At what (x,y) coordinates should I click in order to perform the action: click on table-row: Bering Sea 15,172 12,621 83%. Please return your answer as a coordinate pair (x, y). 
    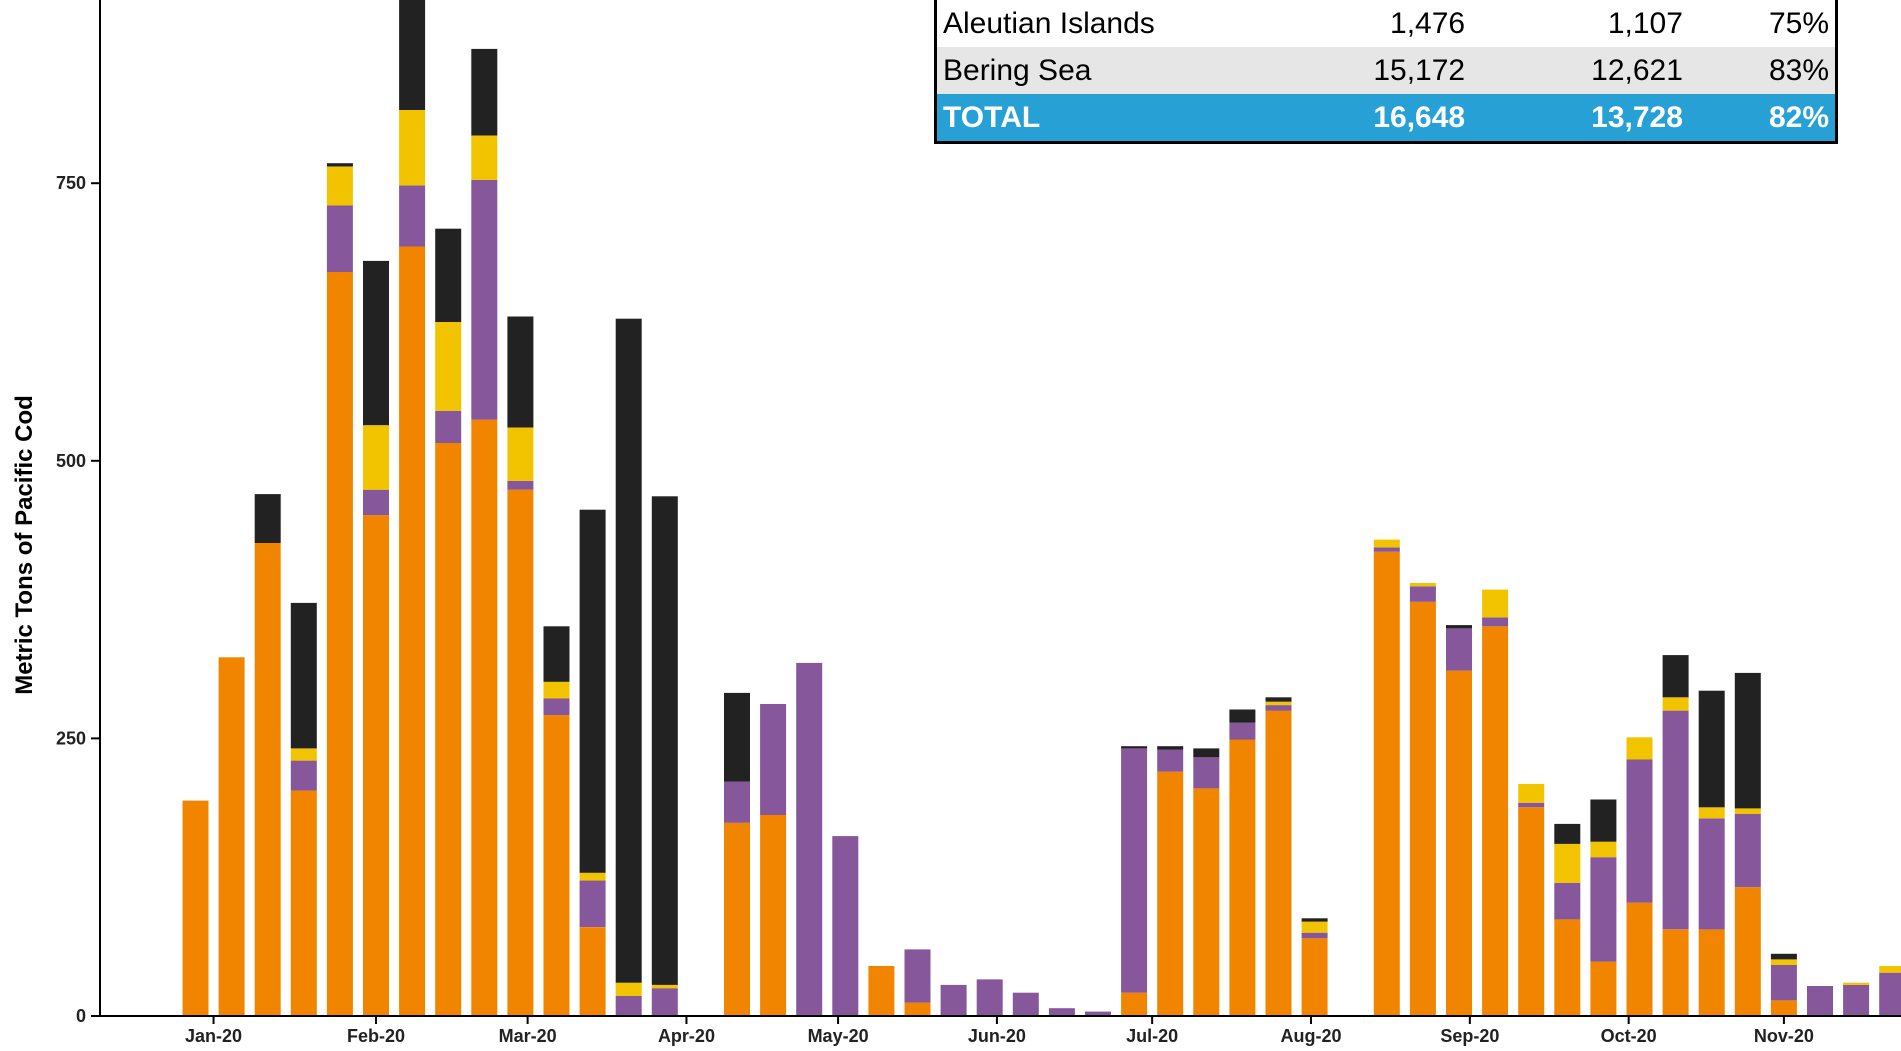
    Looking at the image, I should click on (1386, 70).